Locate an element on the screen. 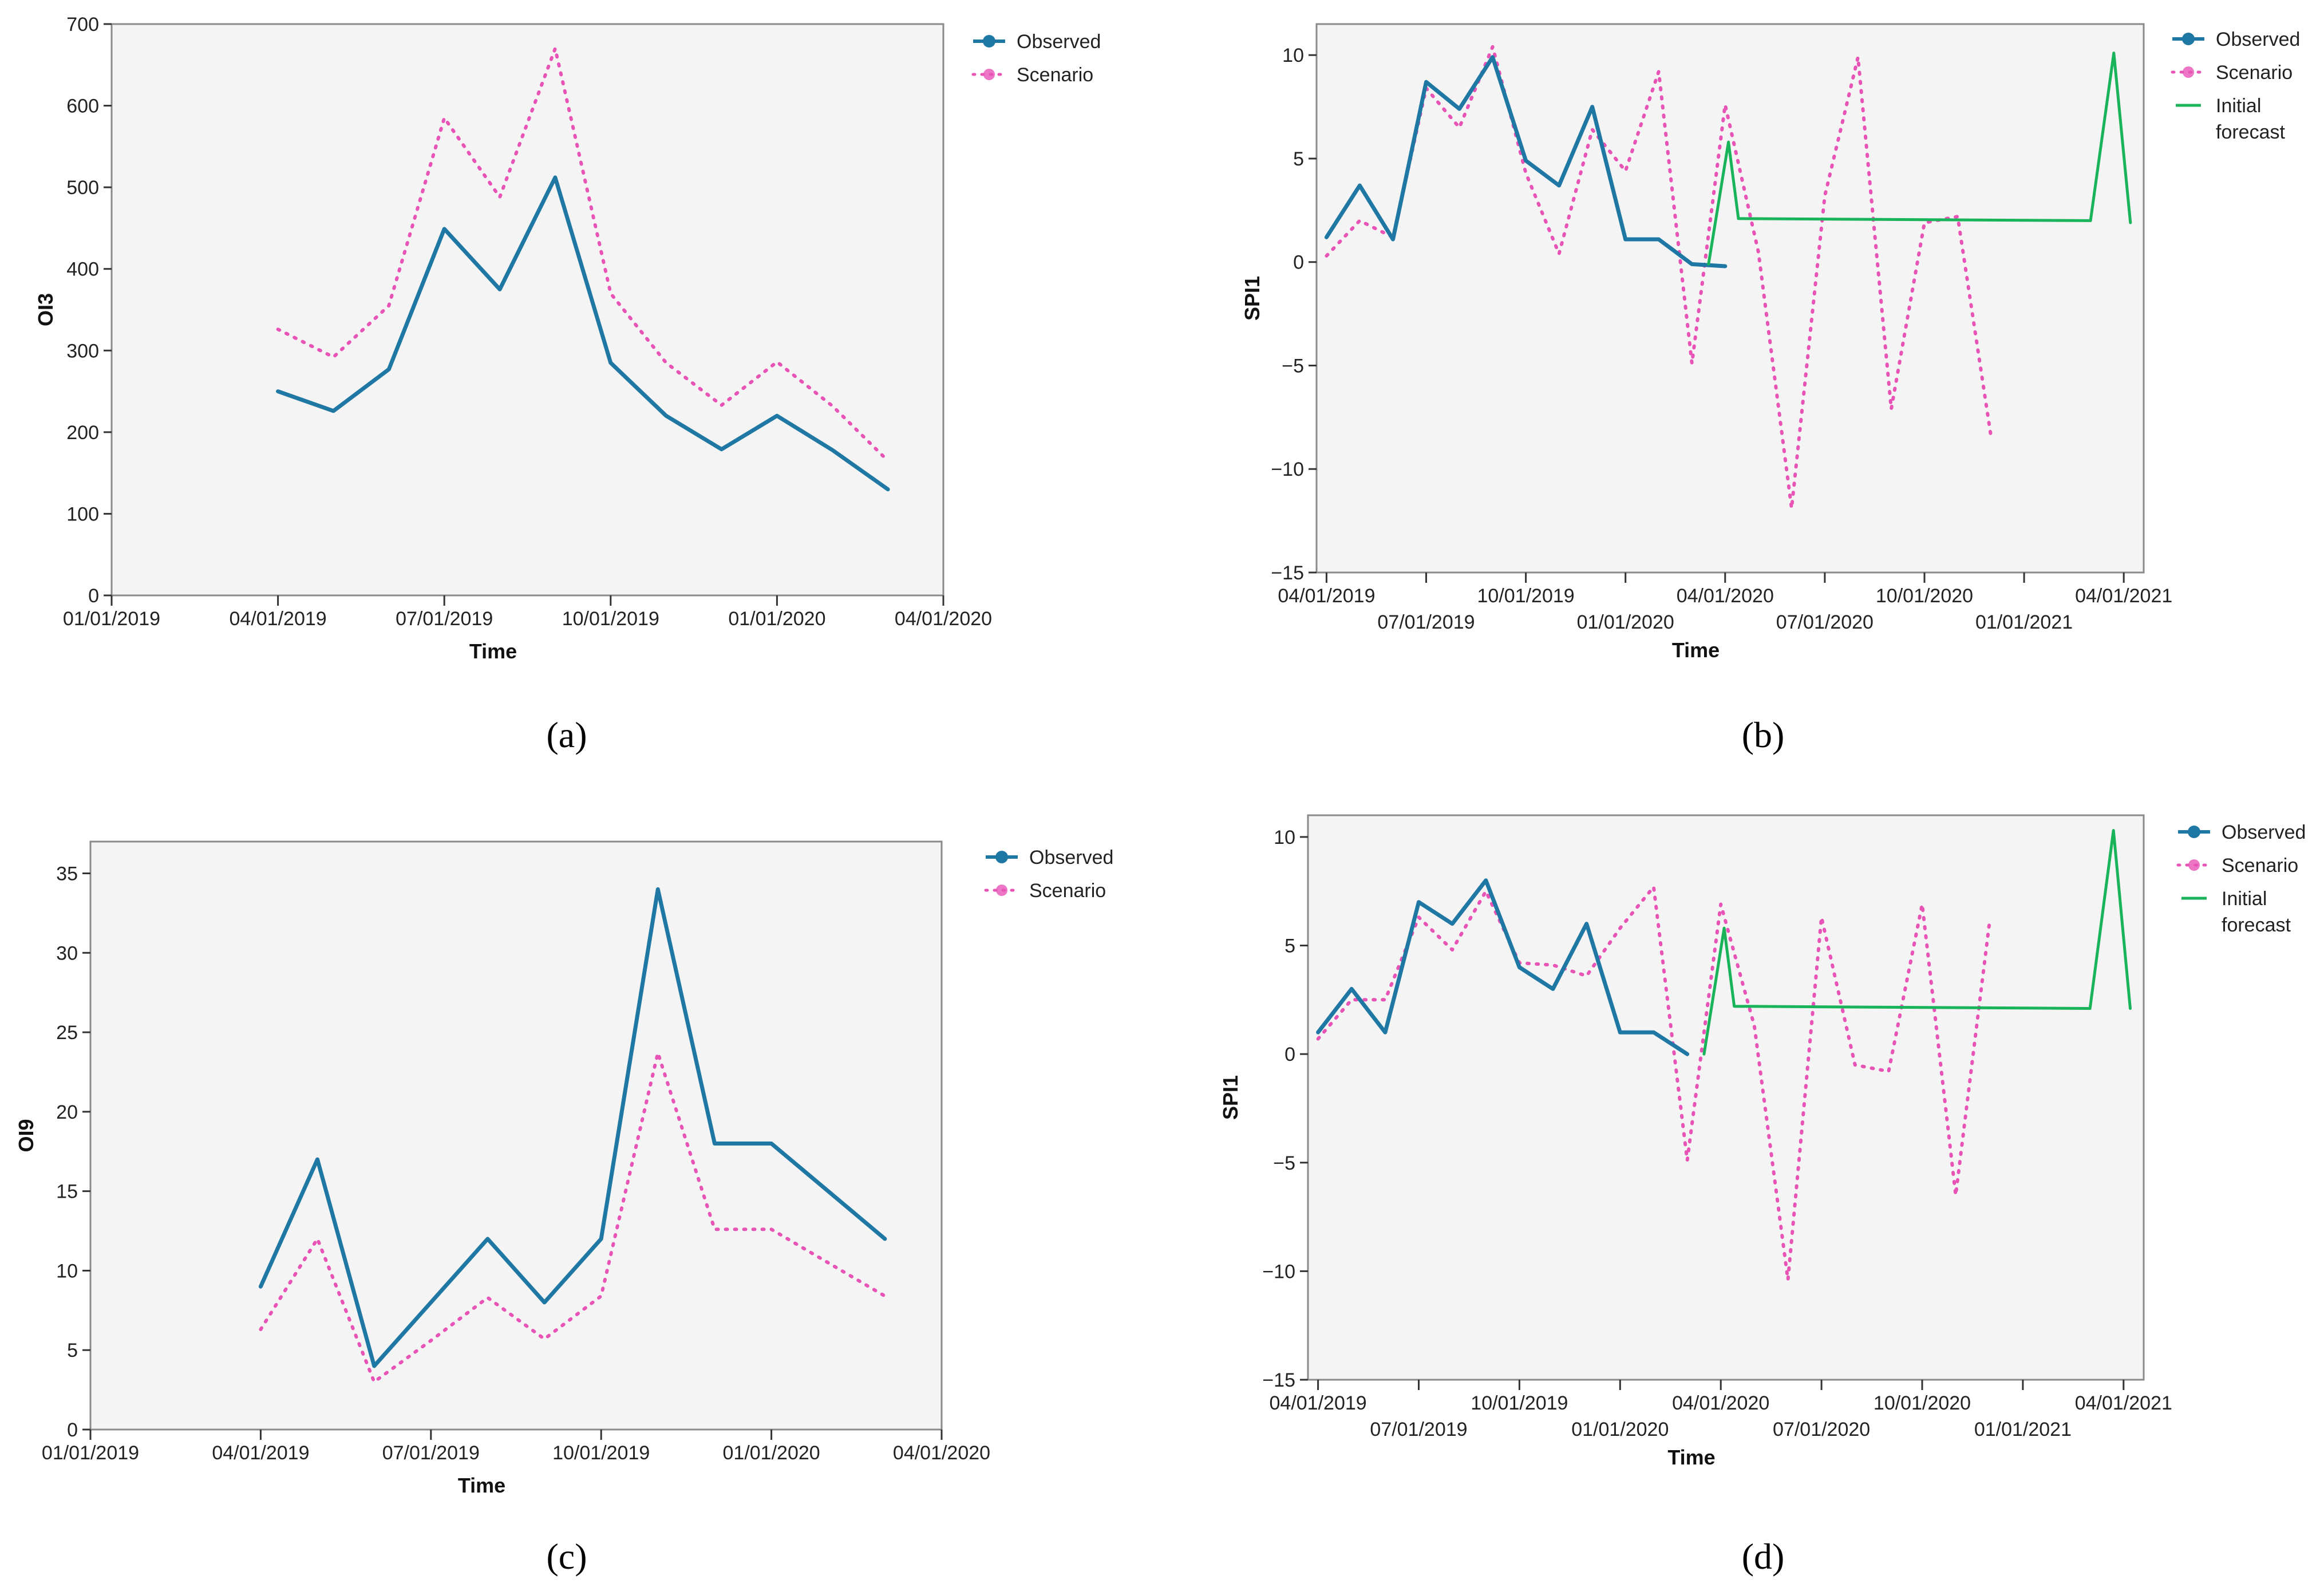 The width and height of the screenshot is (2324, 1595). y-tick-label: 700 is located at coordinates (82, 24).